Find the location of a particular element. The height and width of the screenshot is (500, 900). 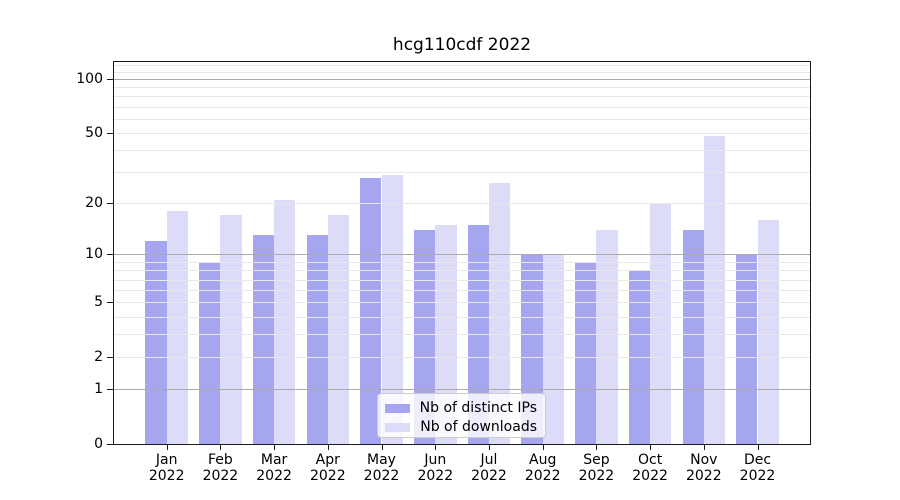

legend-swatch-downloads is located at coordinates (397, 427).